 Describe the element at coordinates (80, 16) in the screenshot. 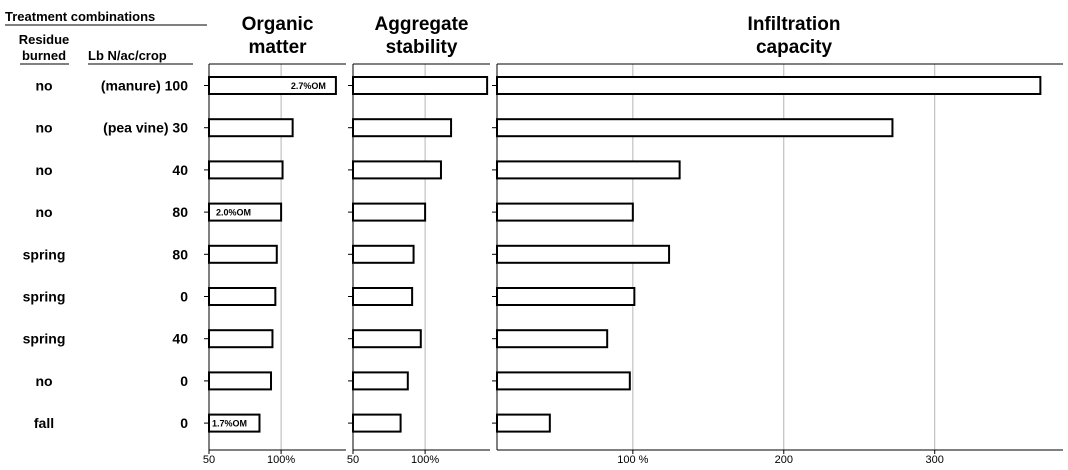

I see `treatment-combinations-heading: Treatment combinations` at that location.